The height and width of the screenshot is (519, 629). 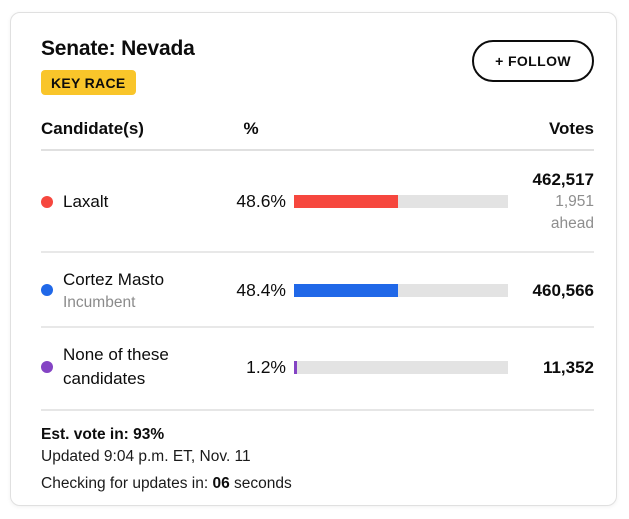 What do you see at coordinates (317, 135) in the screenshot?
I see `table-header: Candidate(s) % Votes` at bounding box center [317, 135].